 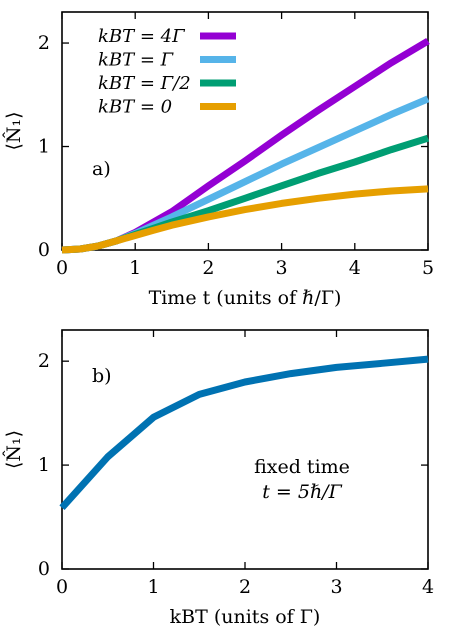 I want to click on legend-label-3: kBT = Γ/2, so click(x=144, y=83).